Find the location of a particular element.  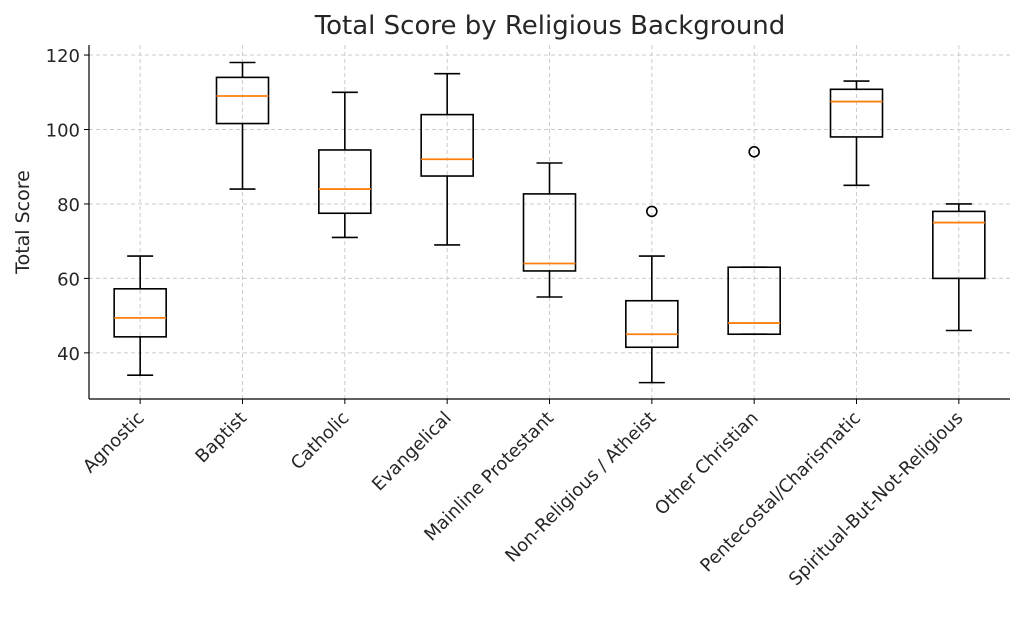

x-tick-label: Agnostic is located at coordinates (114, 443).